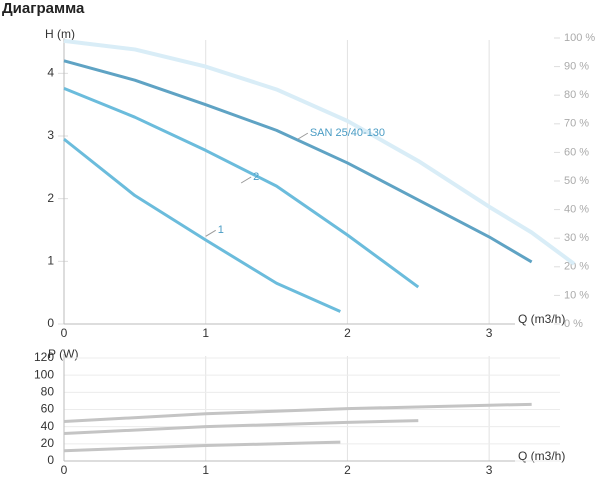  What do you see at coordinates (576, 181) in the screenshot?
I see `y2-tick-label: 50 %` at bounding box center [576, 181].